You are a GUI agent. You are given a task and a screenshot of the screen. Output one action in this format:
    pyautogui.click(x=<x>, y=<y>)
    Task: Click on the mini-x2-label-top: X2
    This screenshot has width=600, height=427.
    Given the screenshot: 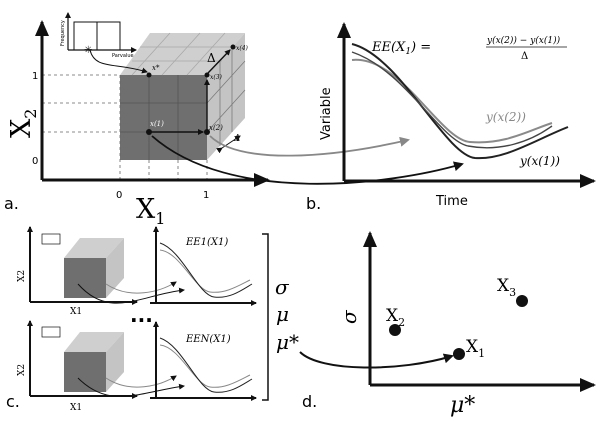 What is the action you would take?
    pyautogui.click(x=22, y=276)
    